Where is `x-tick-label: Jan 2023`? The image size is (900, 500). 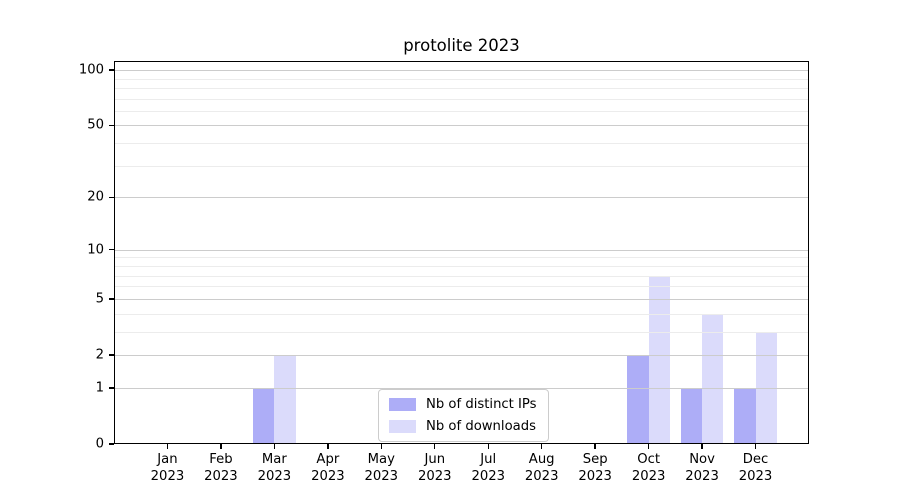 x-tick-label: Jan 2023 is located at coordinates (167, 468).